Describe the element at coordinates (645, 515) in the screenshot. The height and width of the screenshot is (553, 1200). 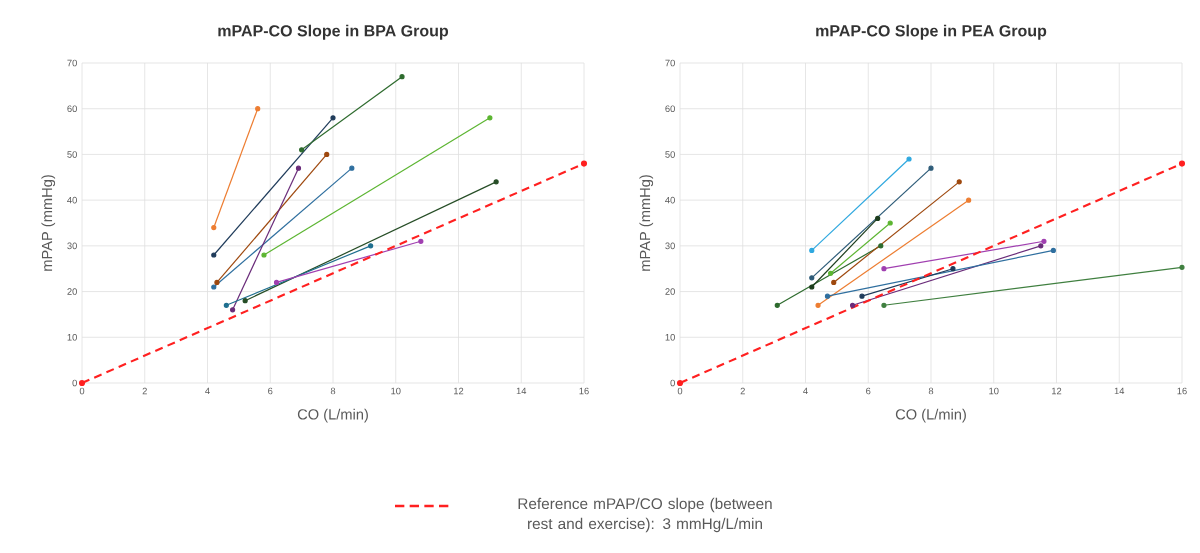
I see `text: Reference mPAP/CO slope (between rest and exercise): 3 mmHg/L/min` at that location.